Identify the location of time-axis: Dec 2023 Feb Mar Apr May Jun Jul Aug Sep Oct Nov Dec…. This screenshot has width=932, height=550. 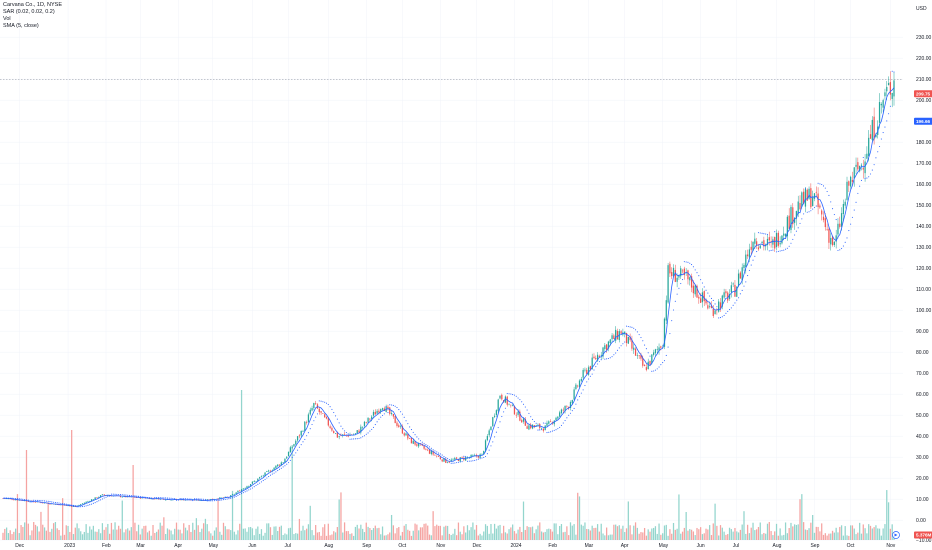
(455, 546).